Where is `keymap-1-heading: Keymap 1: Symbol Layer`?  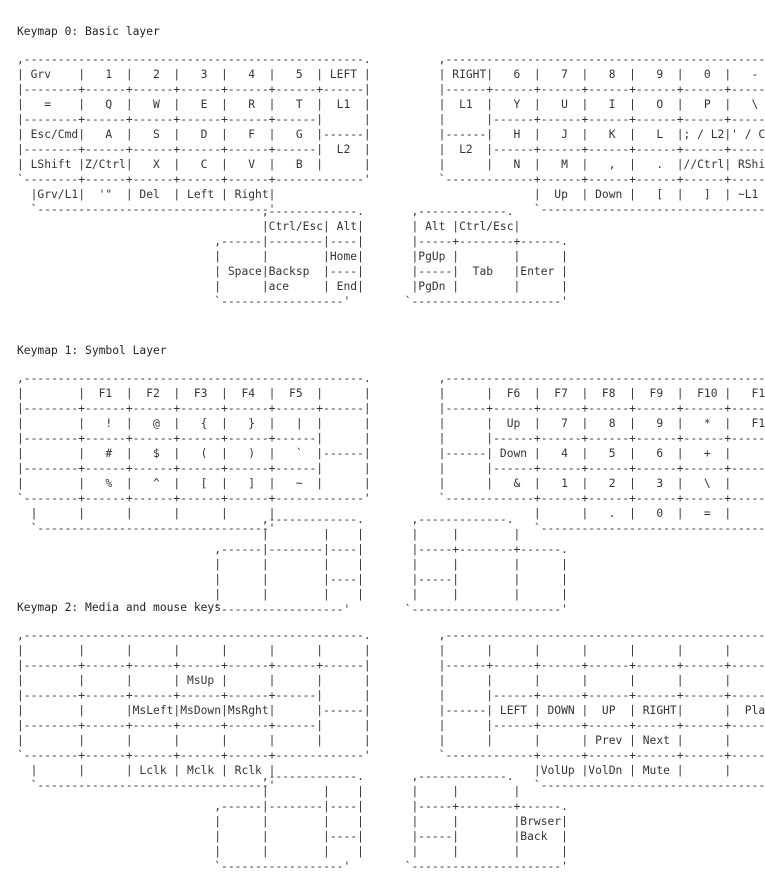
keymap-1-heading: Keymap 1: Symbol Layer is located at coordinates (92, 350).